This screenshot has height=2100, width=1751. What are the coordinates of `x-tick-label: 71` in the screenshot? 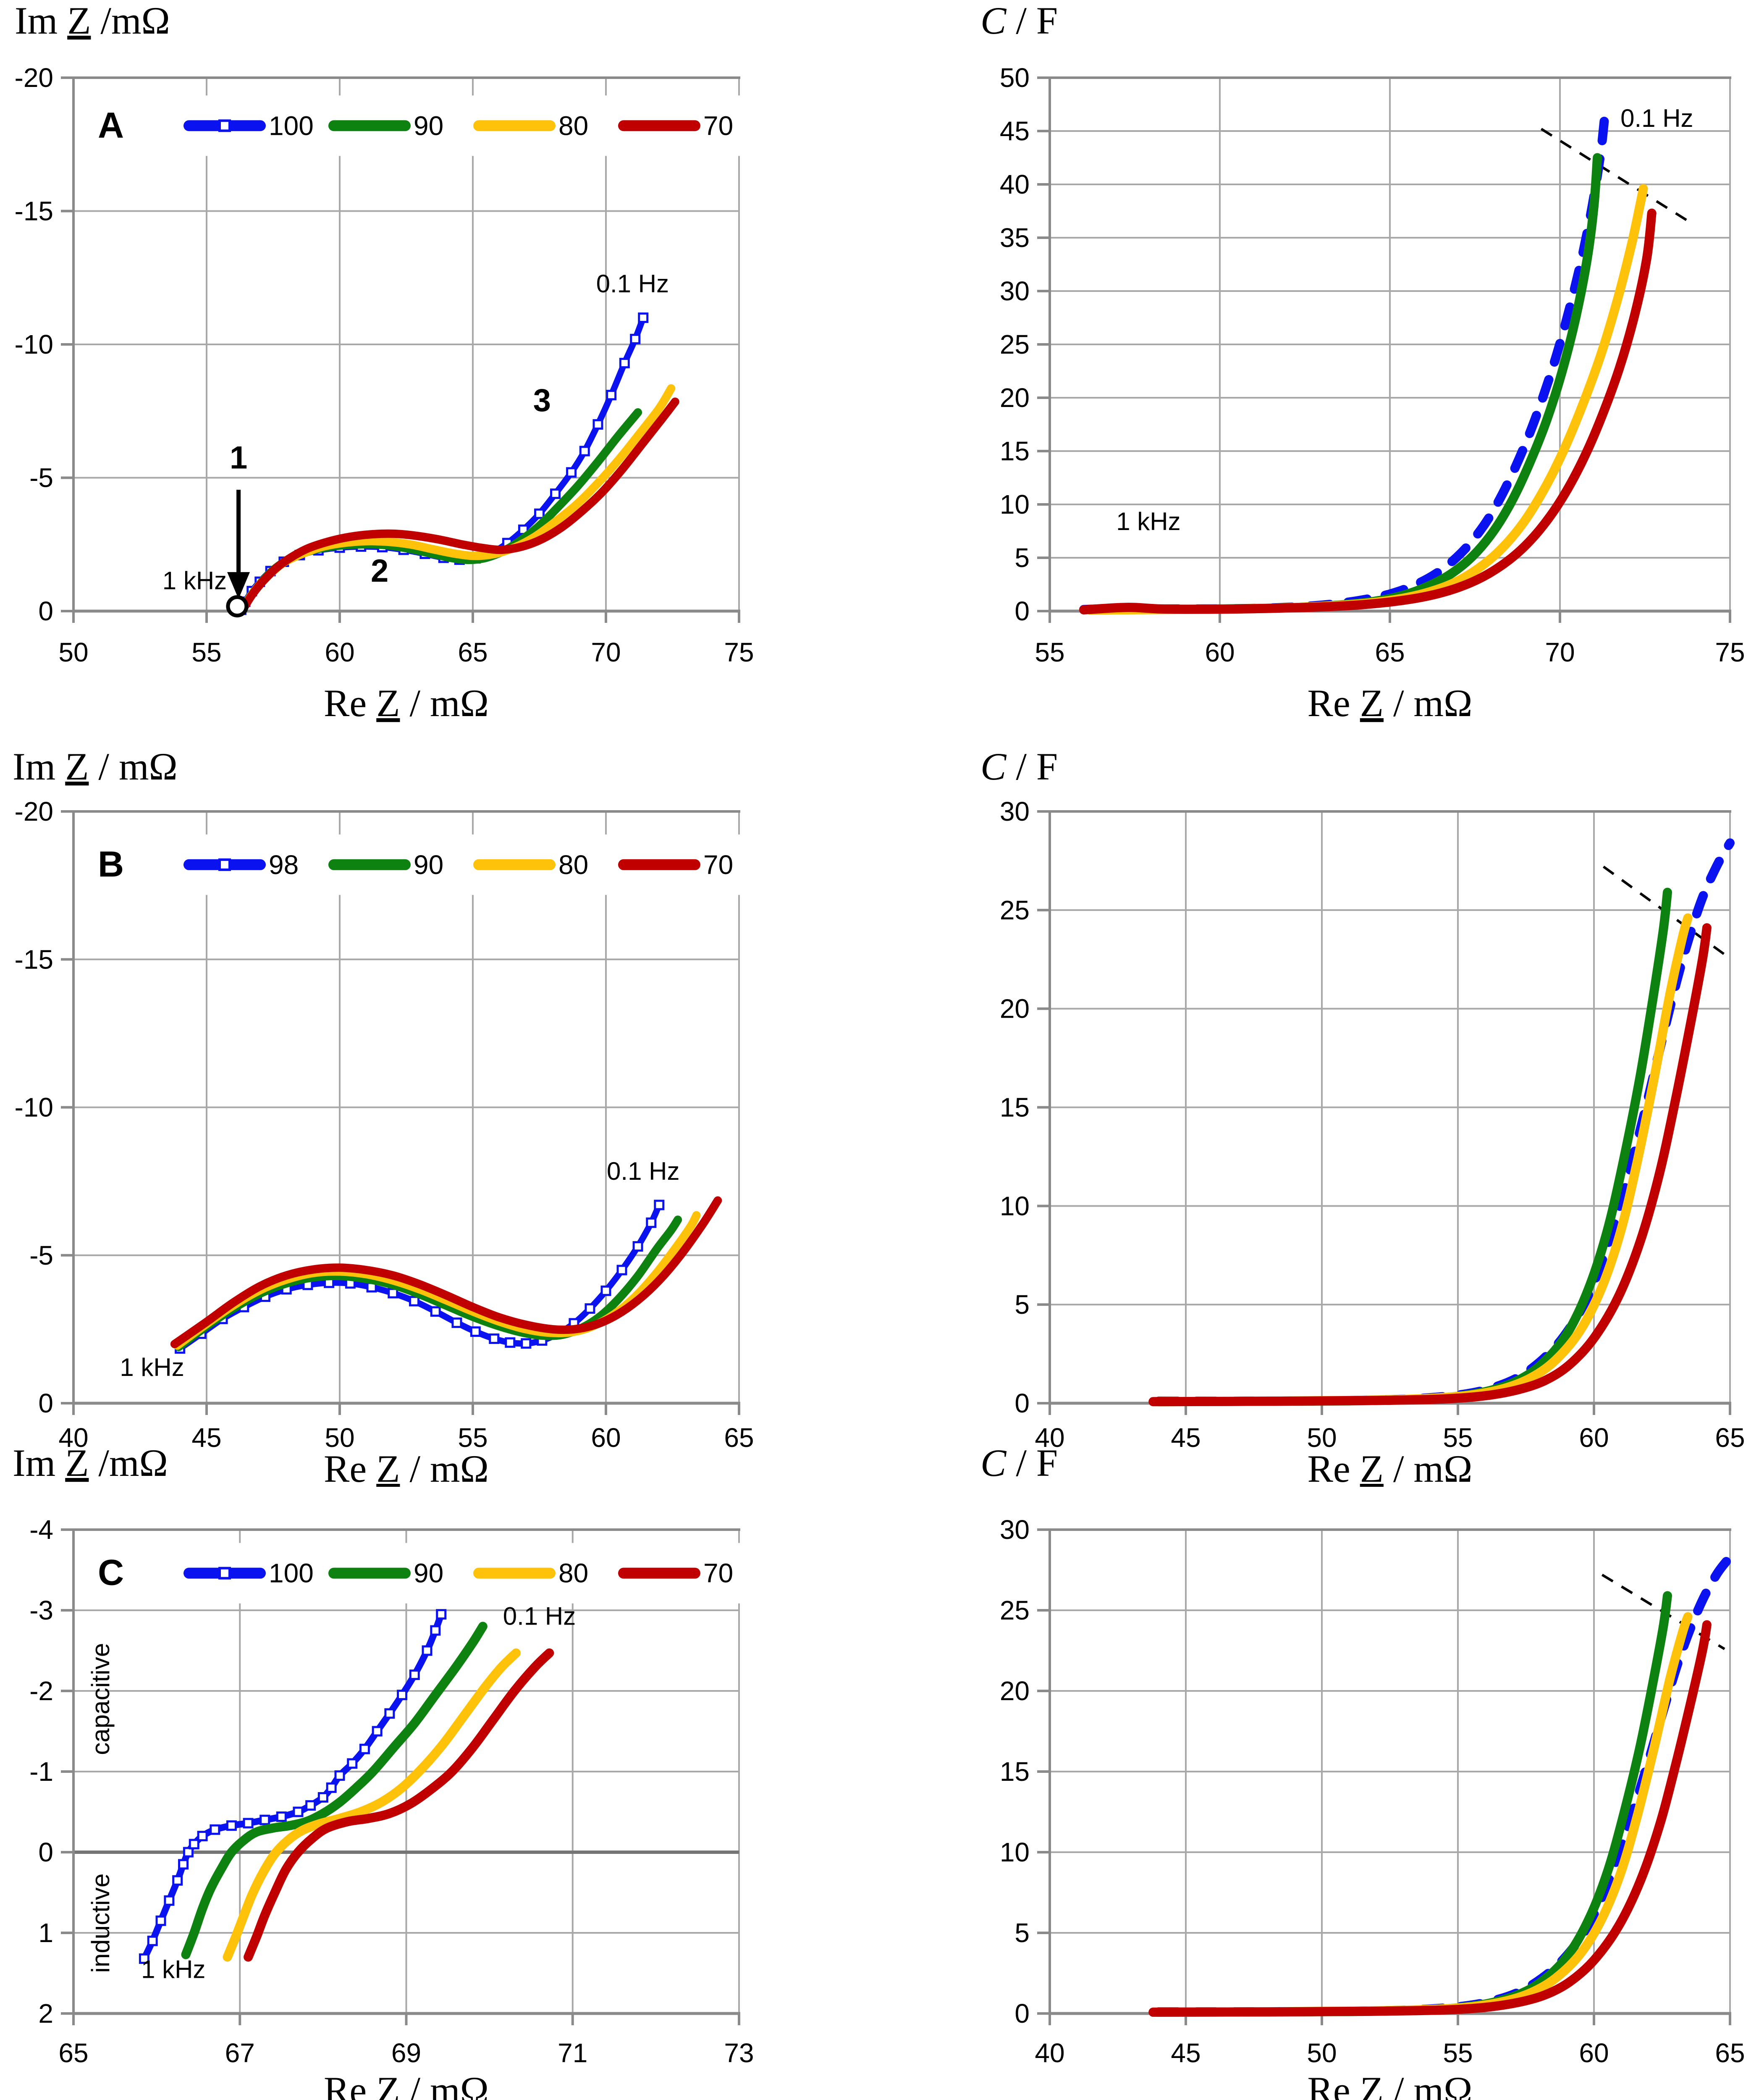 It's located at (572, 2053).